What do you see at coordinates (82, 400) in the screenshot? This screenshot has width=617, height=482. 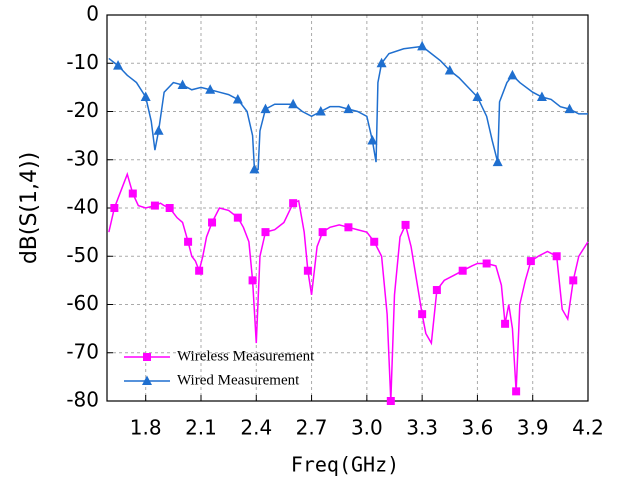 I see `y-tick-label: -80` at bounding box center [82, 400].